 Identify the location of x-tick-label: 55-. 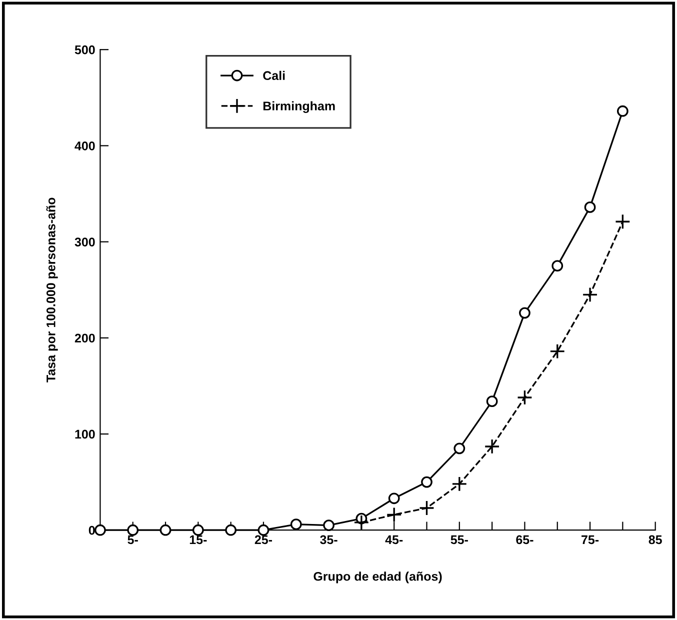
(459, 539).